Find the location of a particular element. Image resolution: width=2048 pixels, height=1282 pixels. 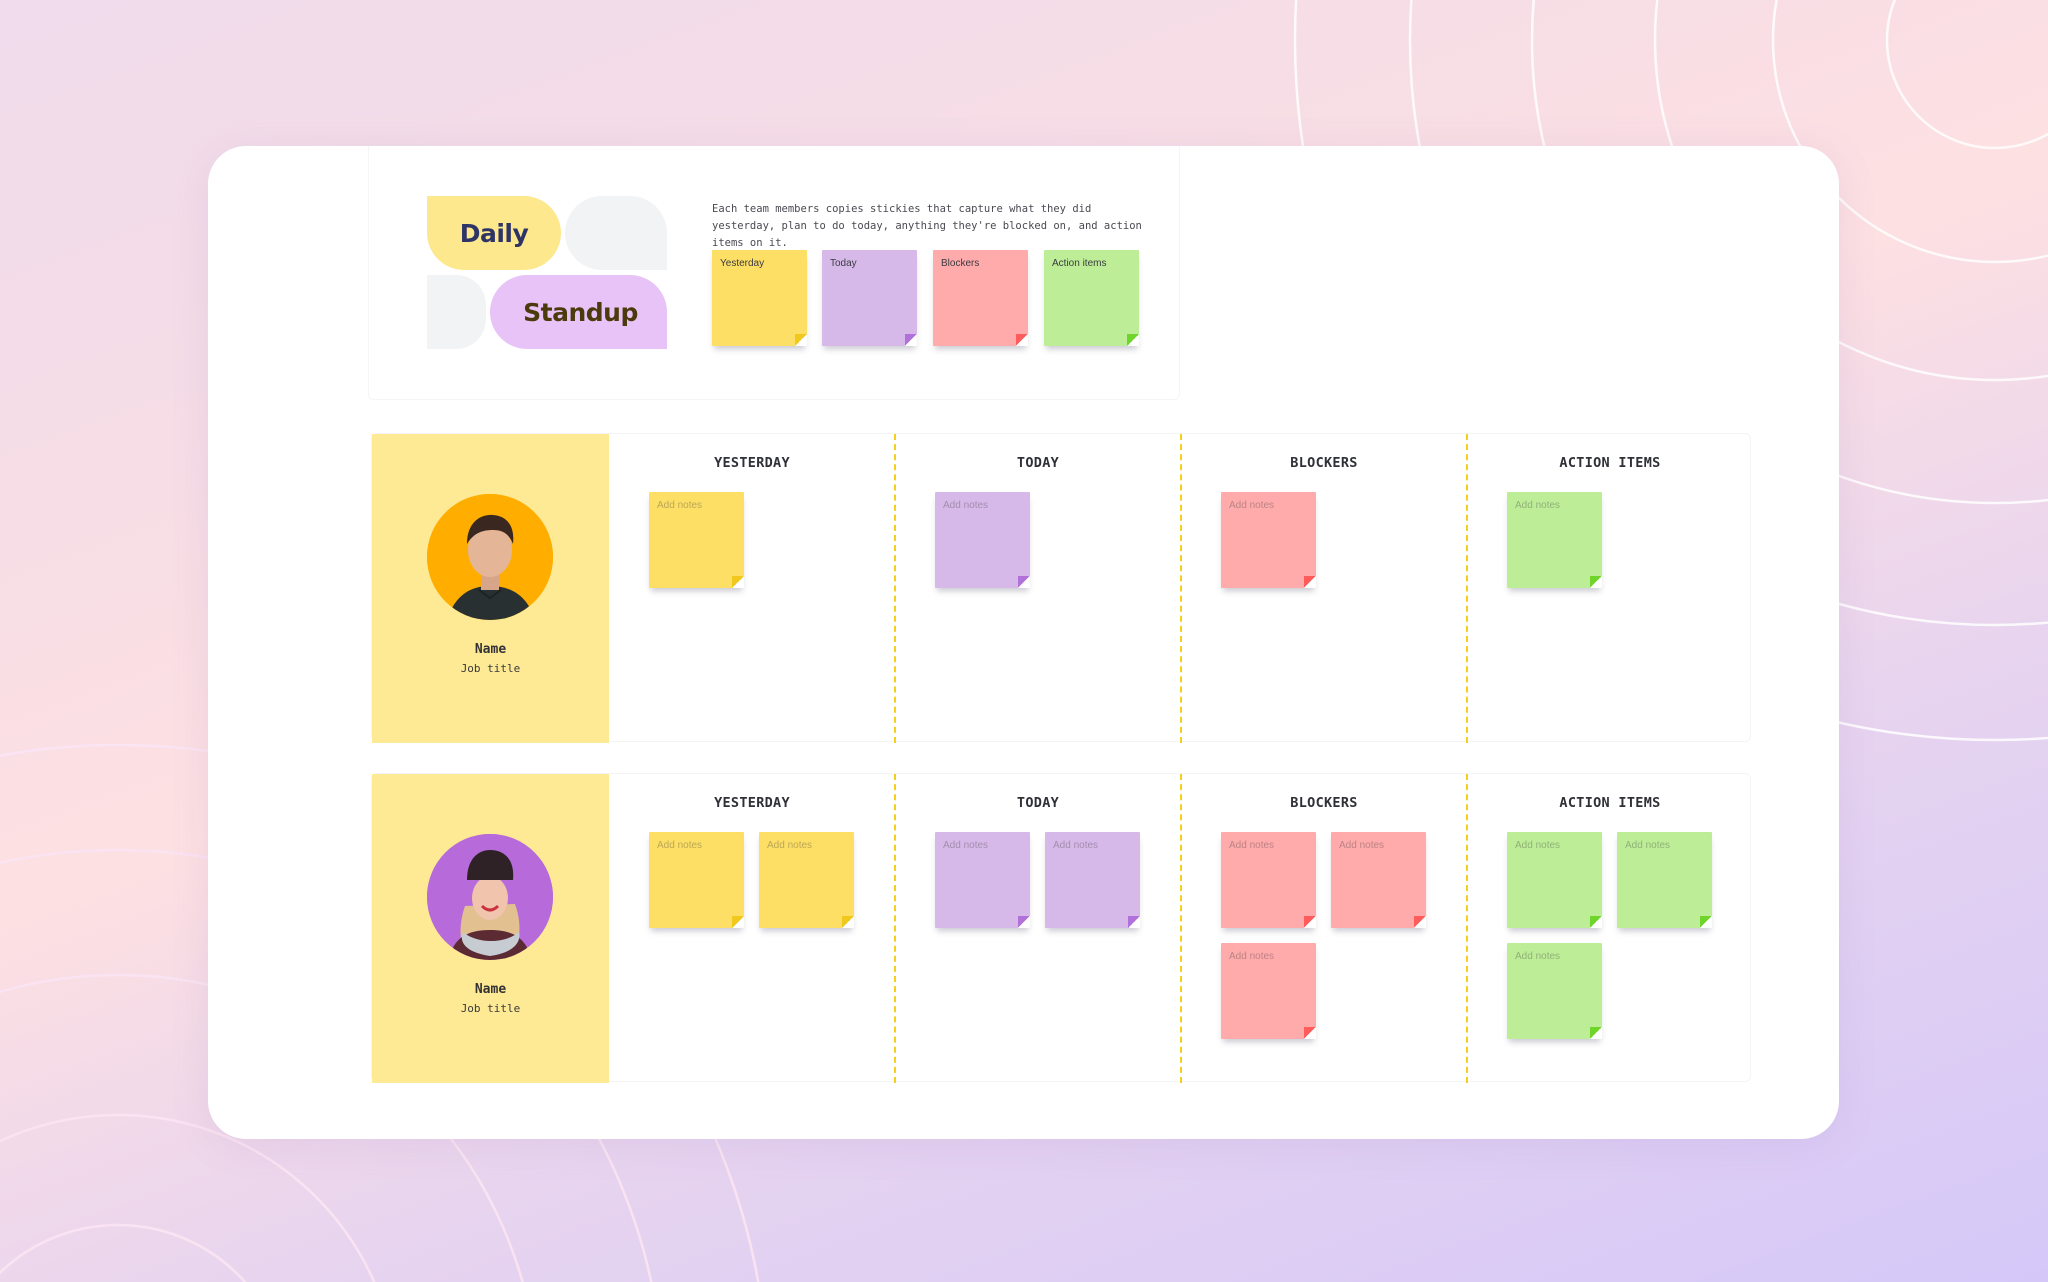

column-yesterday: YESTERDAY Add notes is located at coordinates (752, 588).